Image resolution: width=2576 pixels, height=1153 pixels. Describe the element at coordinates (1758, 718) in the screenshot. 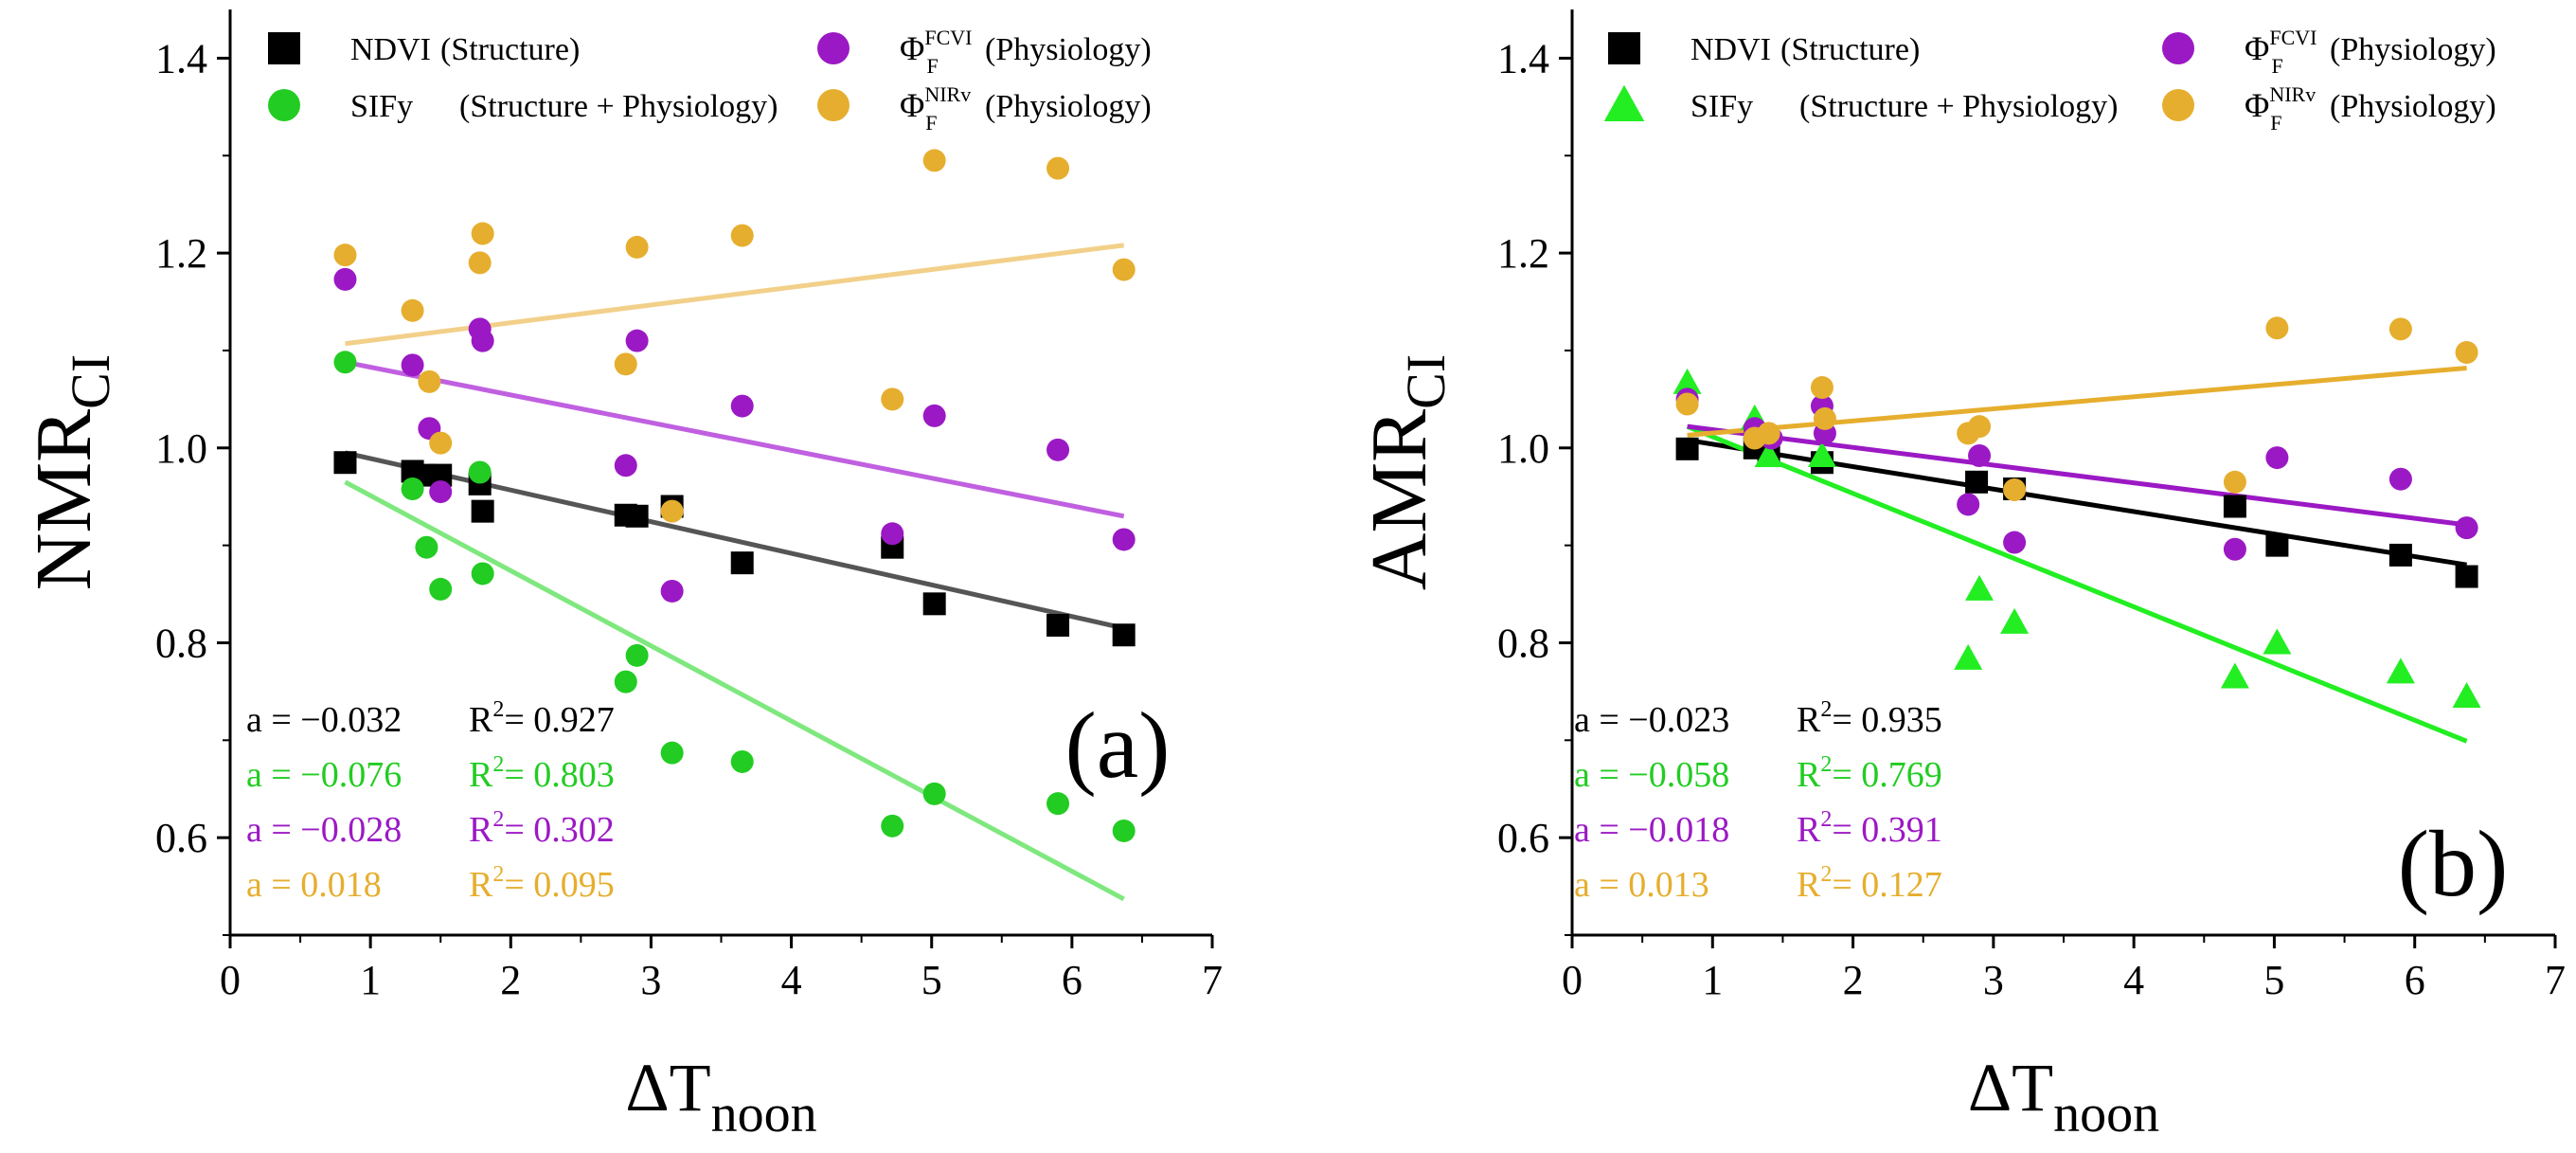

I see `stat-annotation: a = −0.023 R2= 0.935` at that location.